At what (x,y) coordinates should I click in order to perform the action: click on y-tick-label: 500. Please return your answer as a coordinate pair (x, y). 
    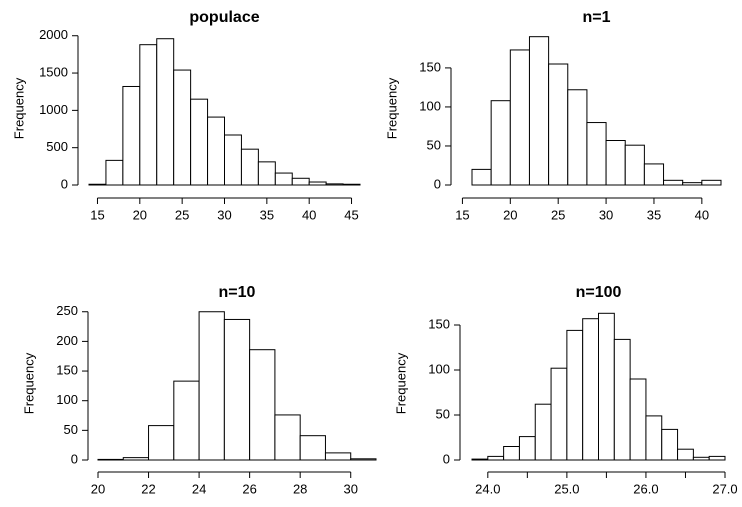
    Looking at the image, I should click on (57, 146).